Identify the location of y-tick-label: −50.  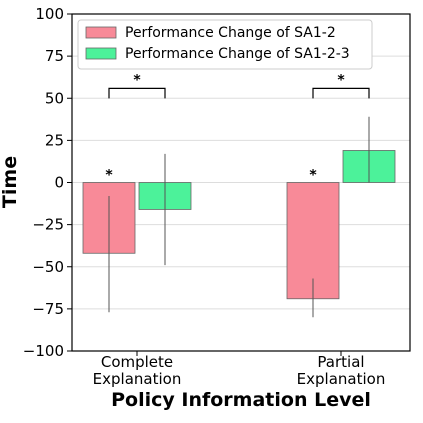
(48, 267).